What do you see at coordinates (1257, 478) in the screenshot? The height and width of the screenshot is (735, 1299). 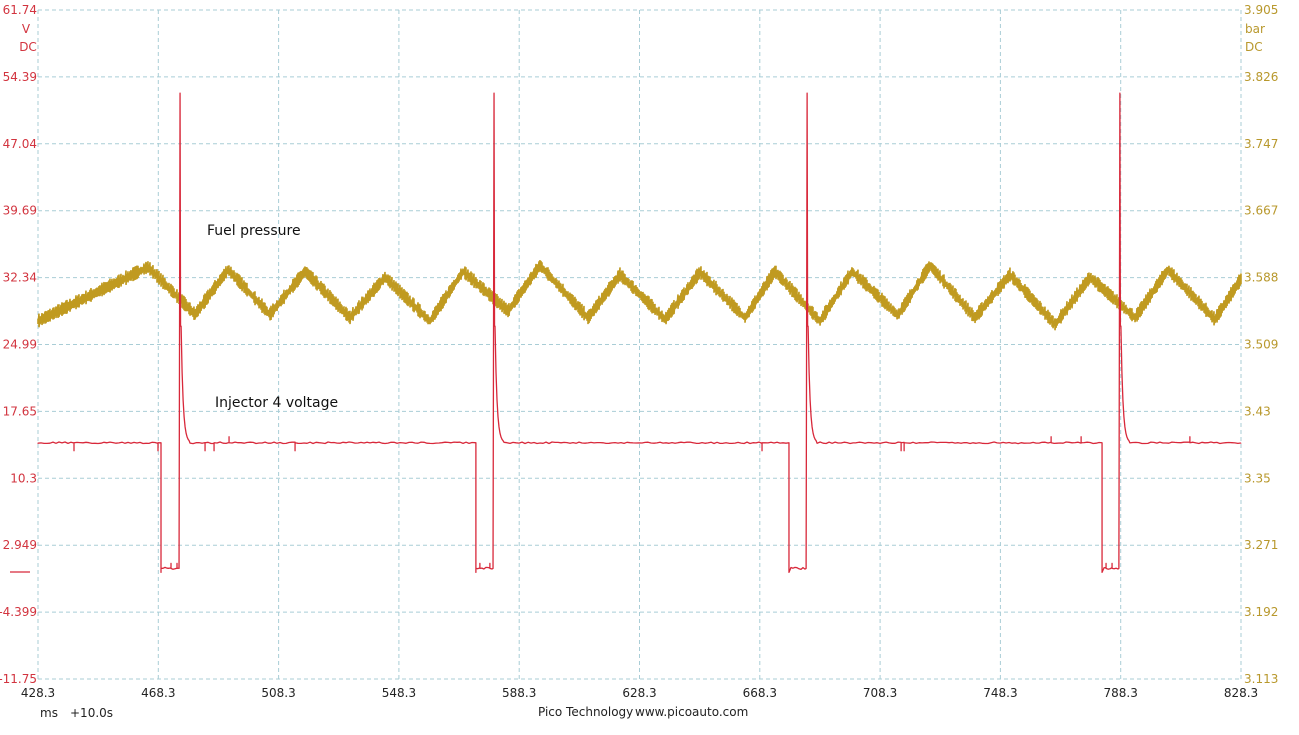 I see `right-tick-label: 3.35` at bounding box center [1257, 478].